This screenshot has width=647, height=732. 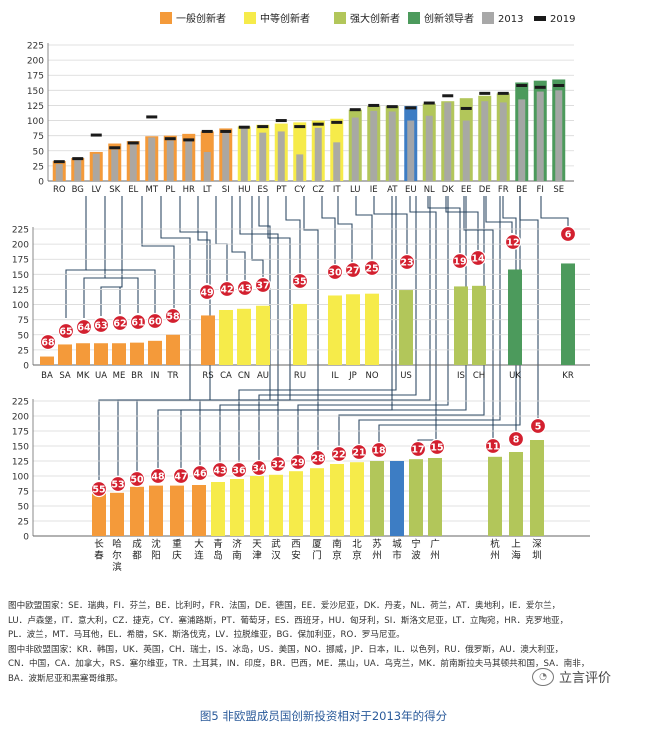 What do you see at coordinates (137, 480) in the screenshot?
I see `rank-badge-label: 50` at bounding box center [137, 480].